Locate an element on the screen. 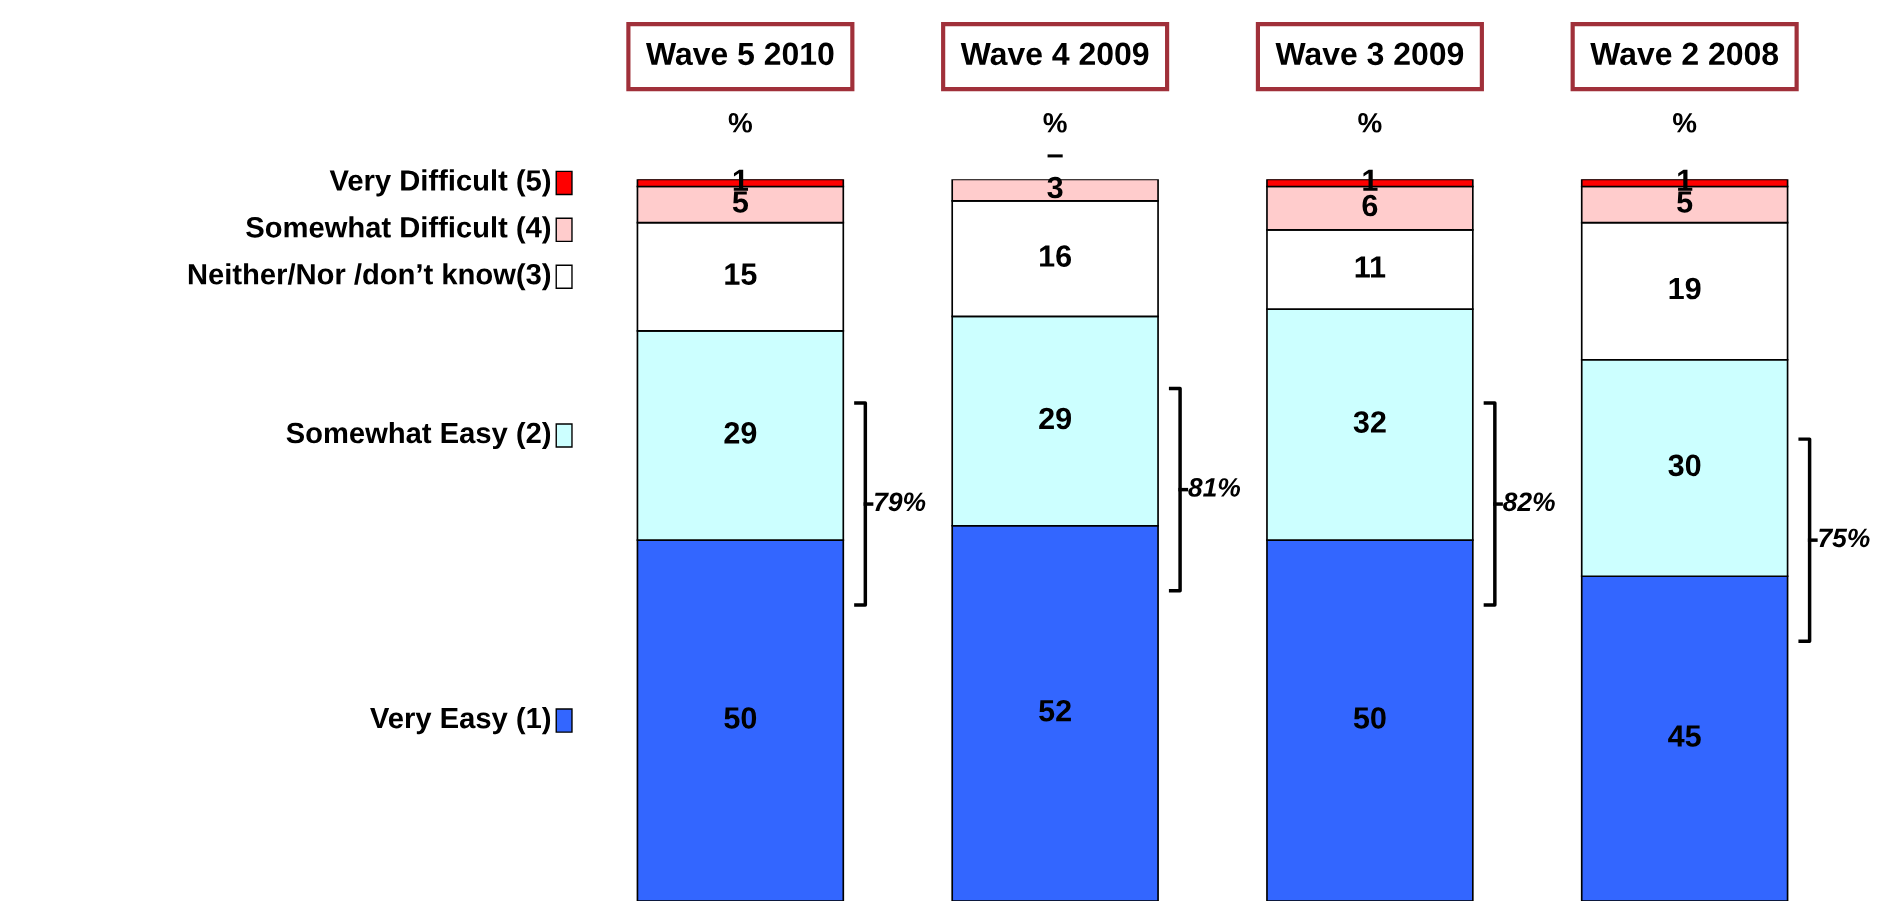  data-label: 6 is located at coordinates (1370, 205).